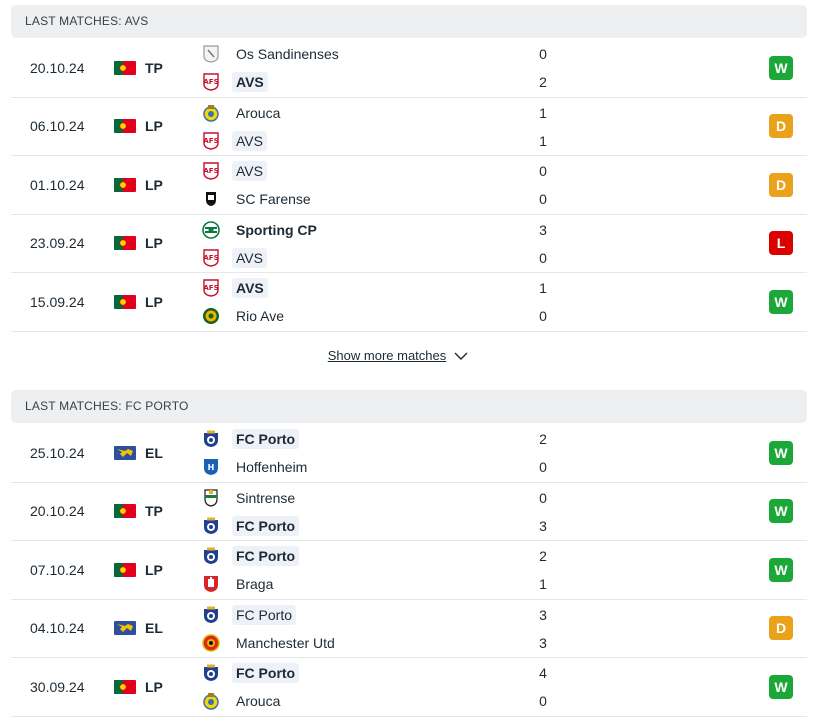  Describe the element at coordinates (211, 642) in the screenshot. I see `man-utd-logo-icon` at that location.